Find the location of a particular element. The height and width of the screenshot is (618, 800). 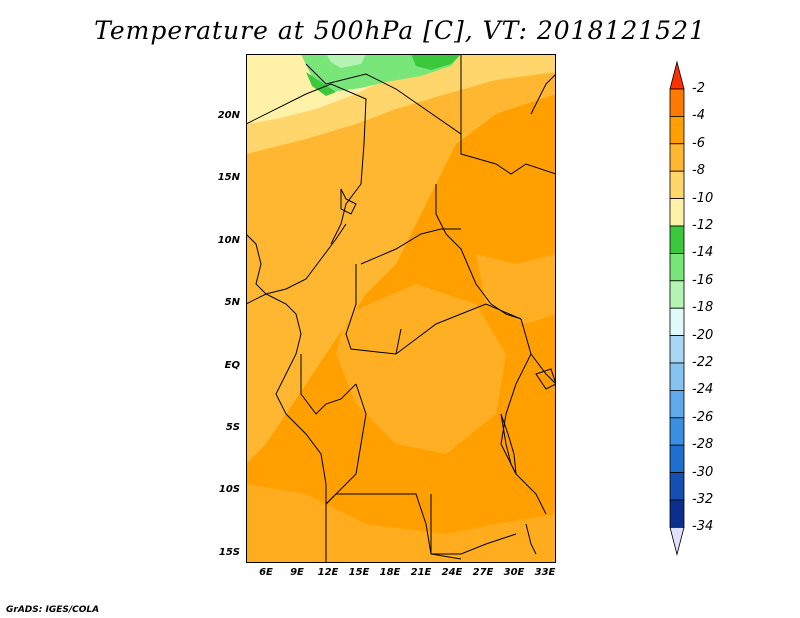

lat-tick-5n: 5N is located at coordinates (232, 302).